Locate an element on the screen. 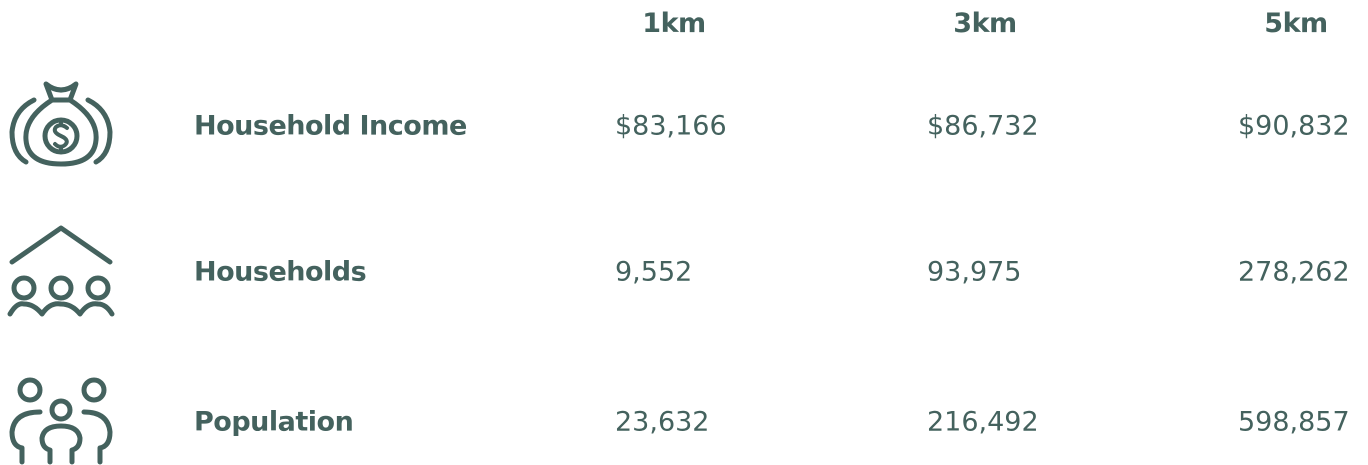 Image resolution: width=1368 pixels, height=465 pixels. adult-bodies is located at coordinates (61, 437).